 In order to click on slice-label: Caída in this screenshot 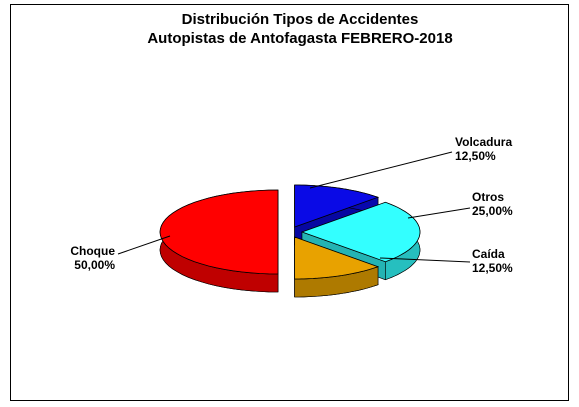, I will do `click(488, 254)`.